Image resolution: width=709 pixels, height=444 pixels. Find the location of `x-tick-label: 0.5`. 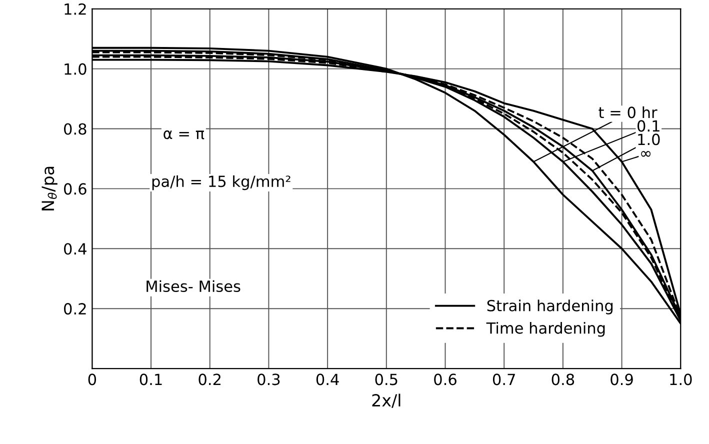

x-tick-label: 0.5 is located at coordinates (386, 380).